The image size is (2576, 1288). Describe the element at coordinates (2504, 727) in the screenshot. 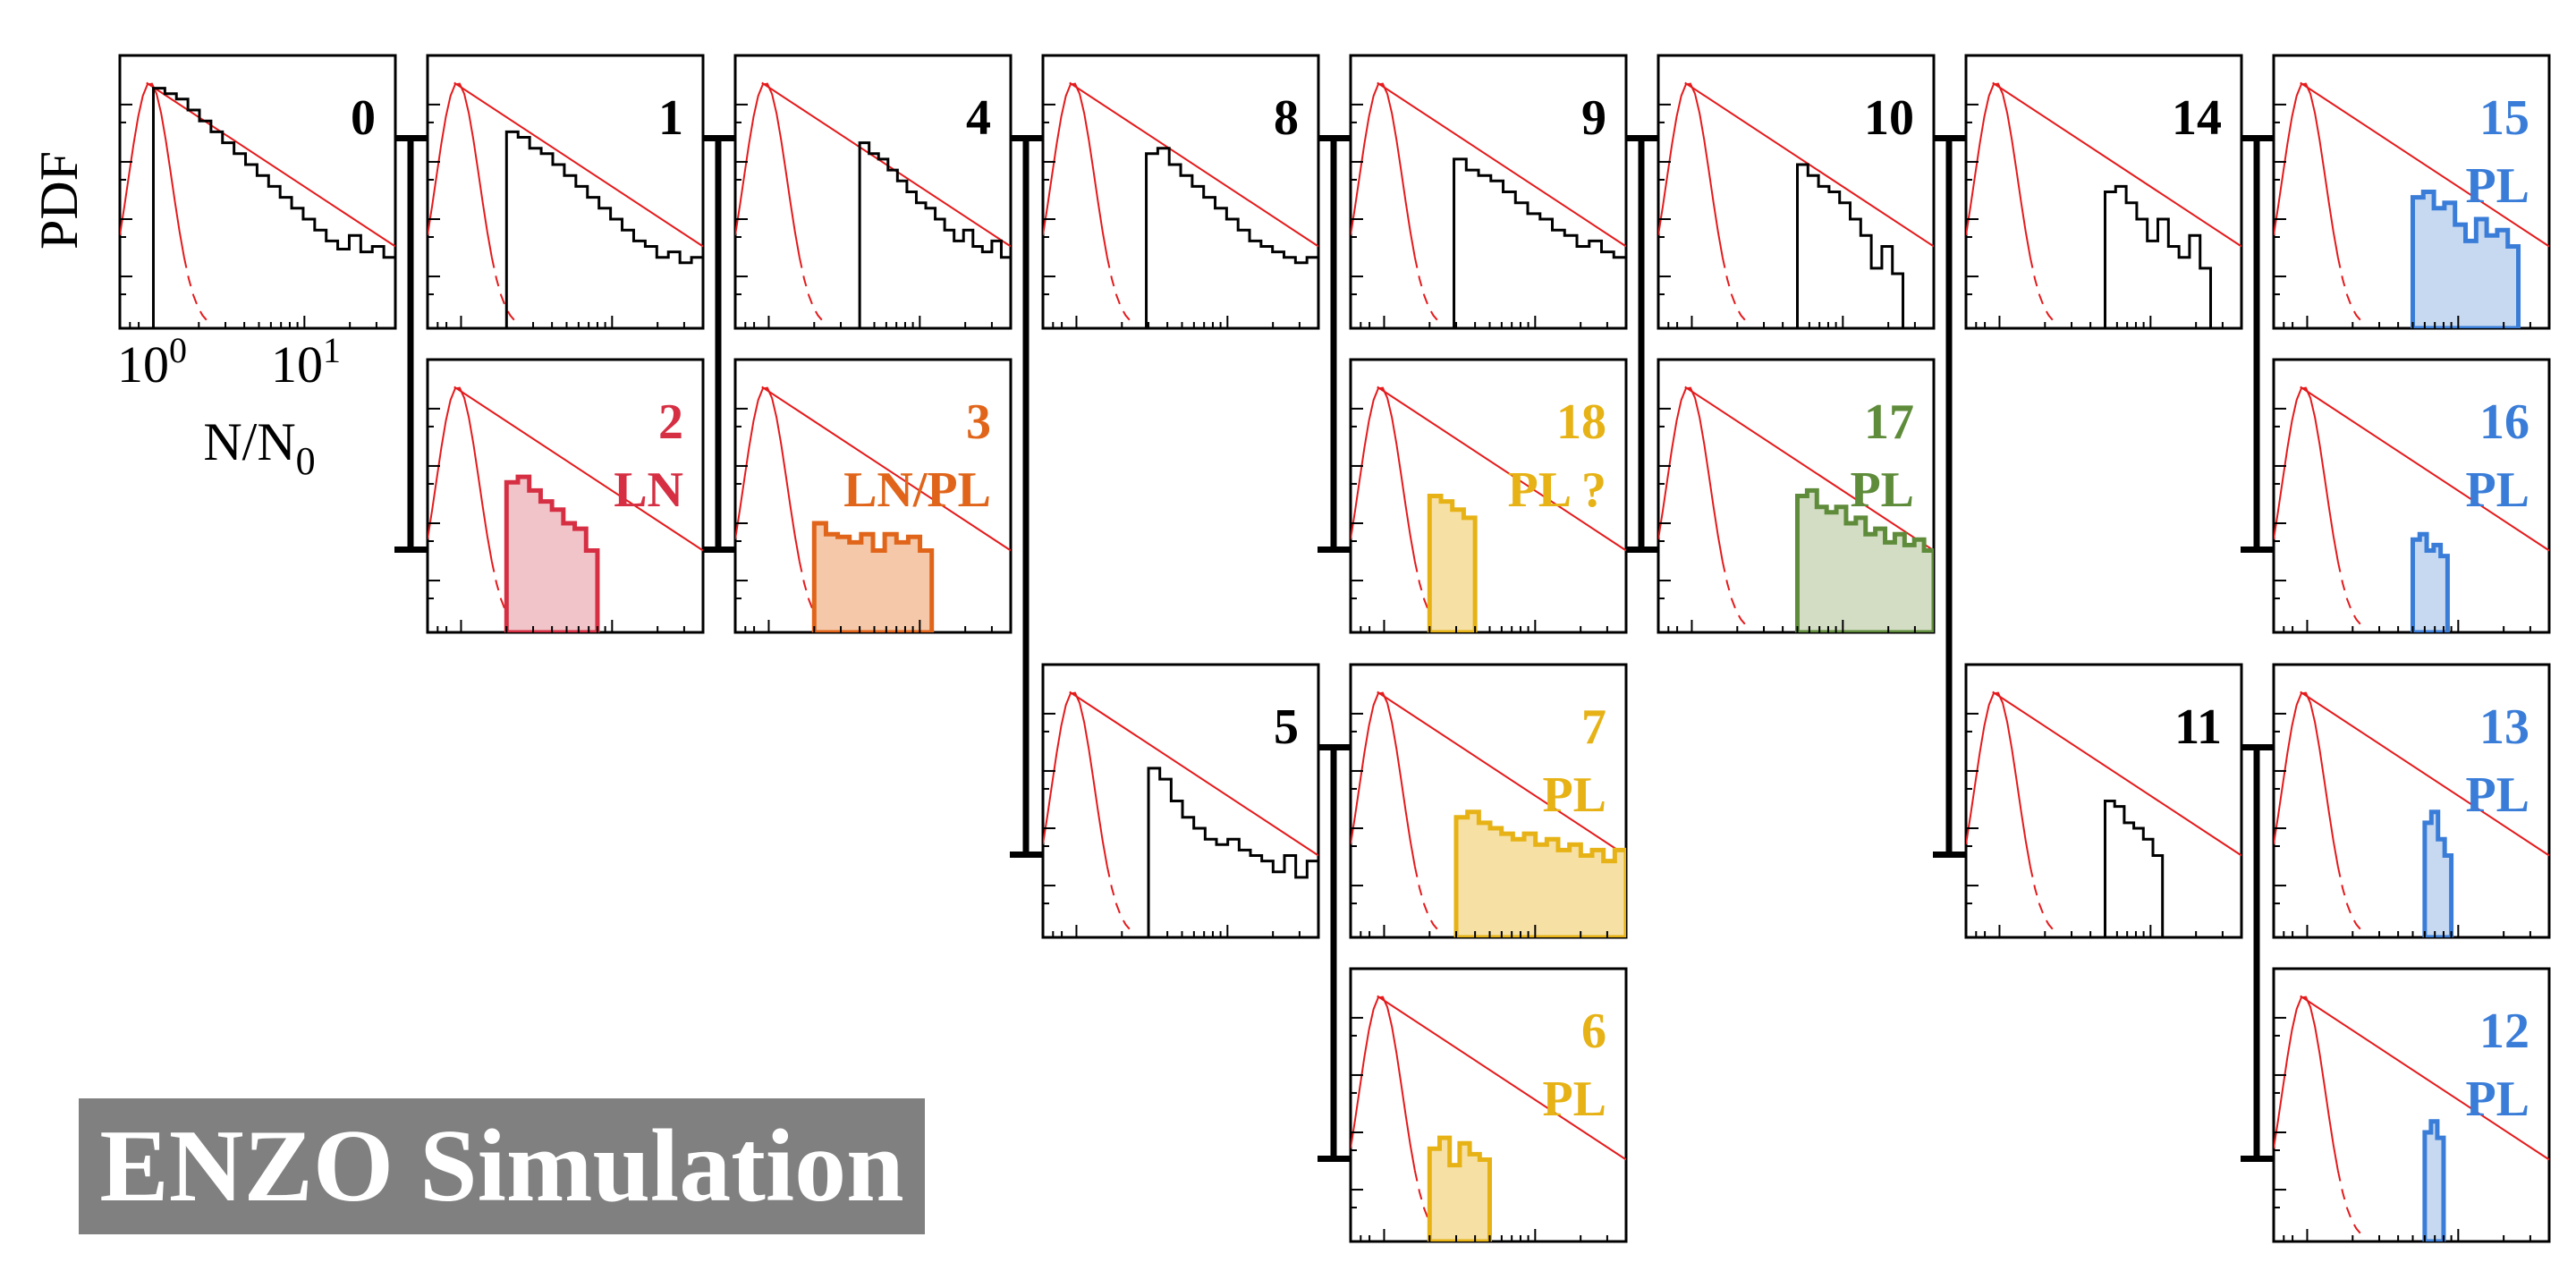

I see `panel-id-label: 13` at that location.